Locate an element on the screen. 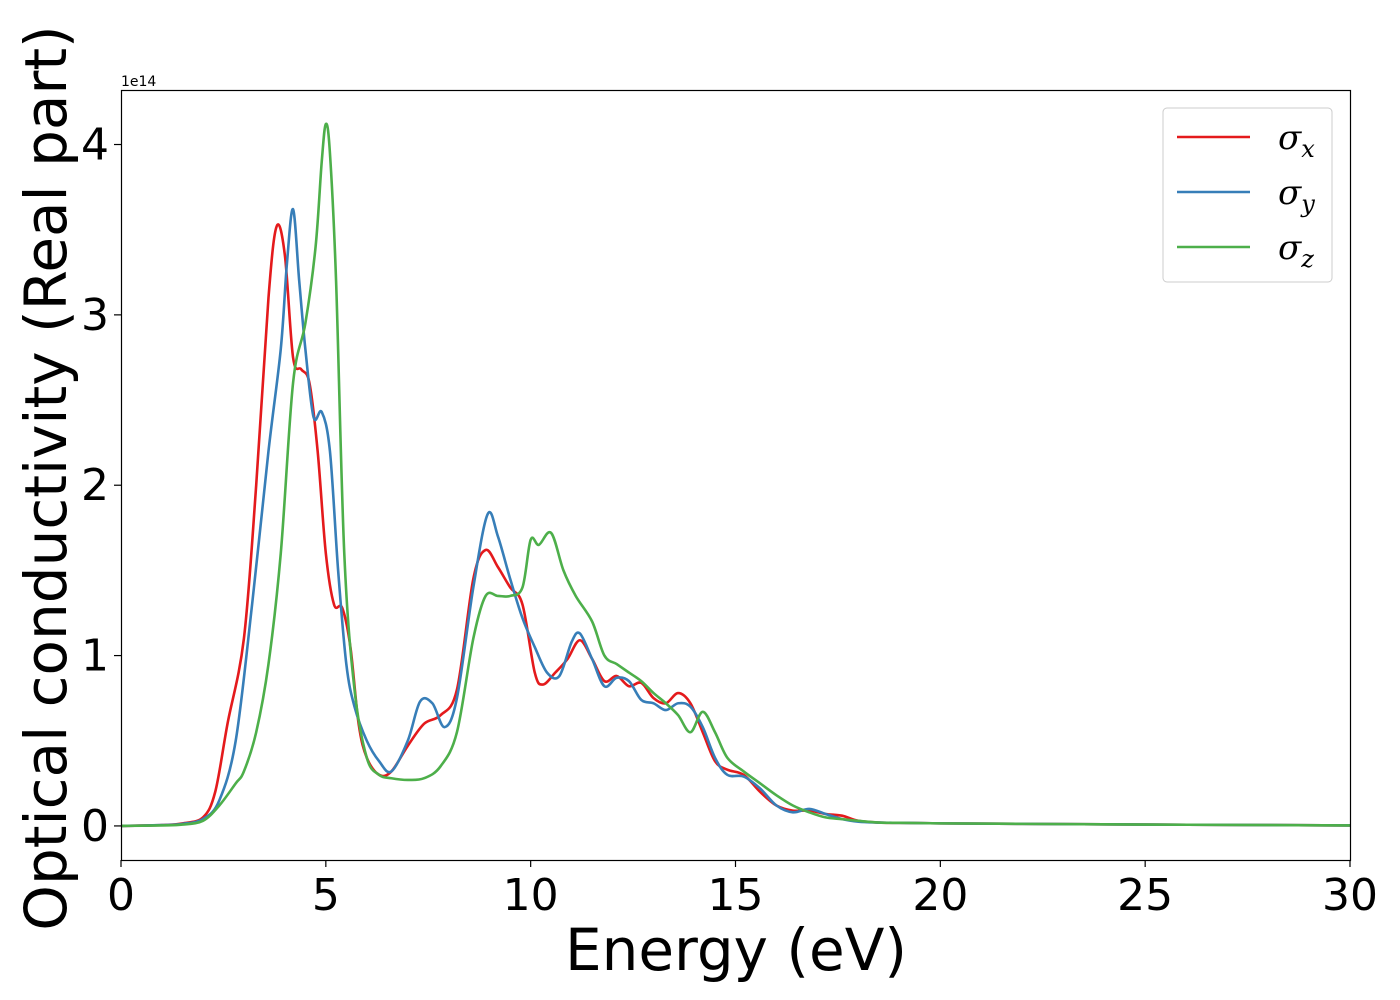  legend-frame is located at coordinates (1247, 195).